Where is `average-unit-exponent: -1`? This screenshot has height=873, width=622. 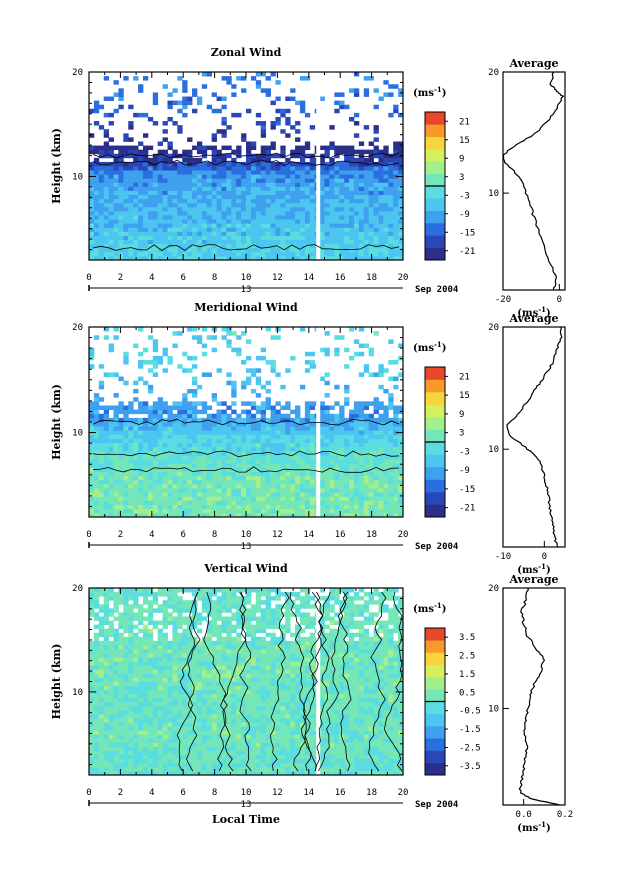 average-unit-exponent: -1 is located at coordinates (542, 309).